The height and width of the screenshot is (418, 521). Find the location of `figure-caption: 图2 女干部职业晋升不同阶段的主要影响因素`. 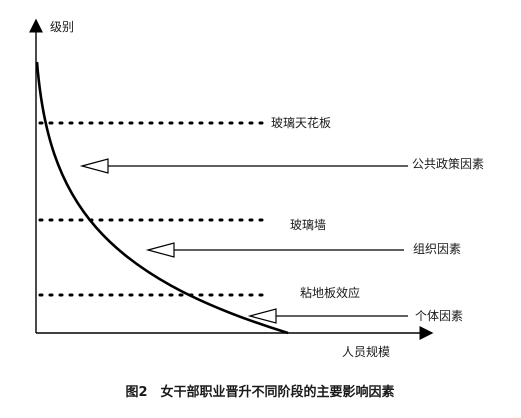

figure-caption: 图2 女干部职业晋升不同阶段的主要影响因素 is located at coordinates (259, 392).